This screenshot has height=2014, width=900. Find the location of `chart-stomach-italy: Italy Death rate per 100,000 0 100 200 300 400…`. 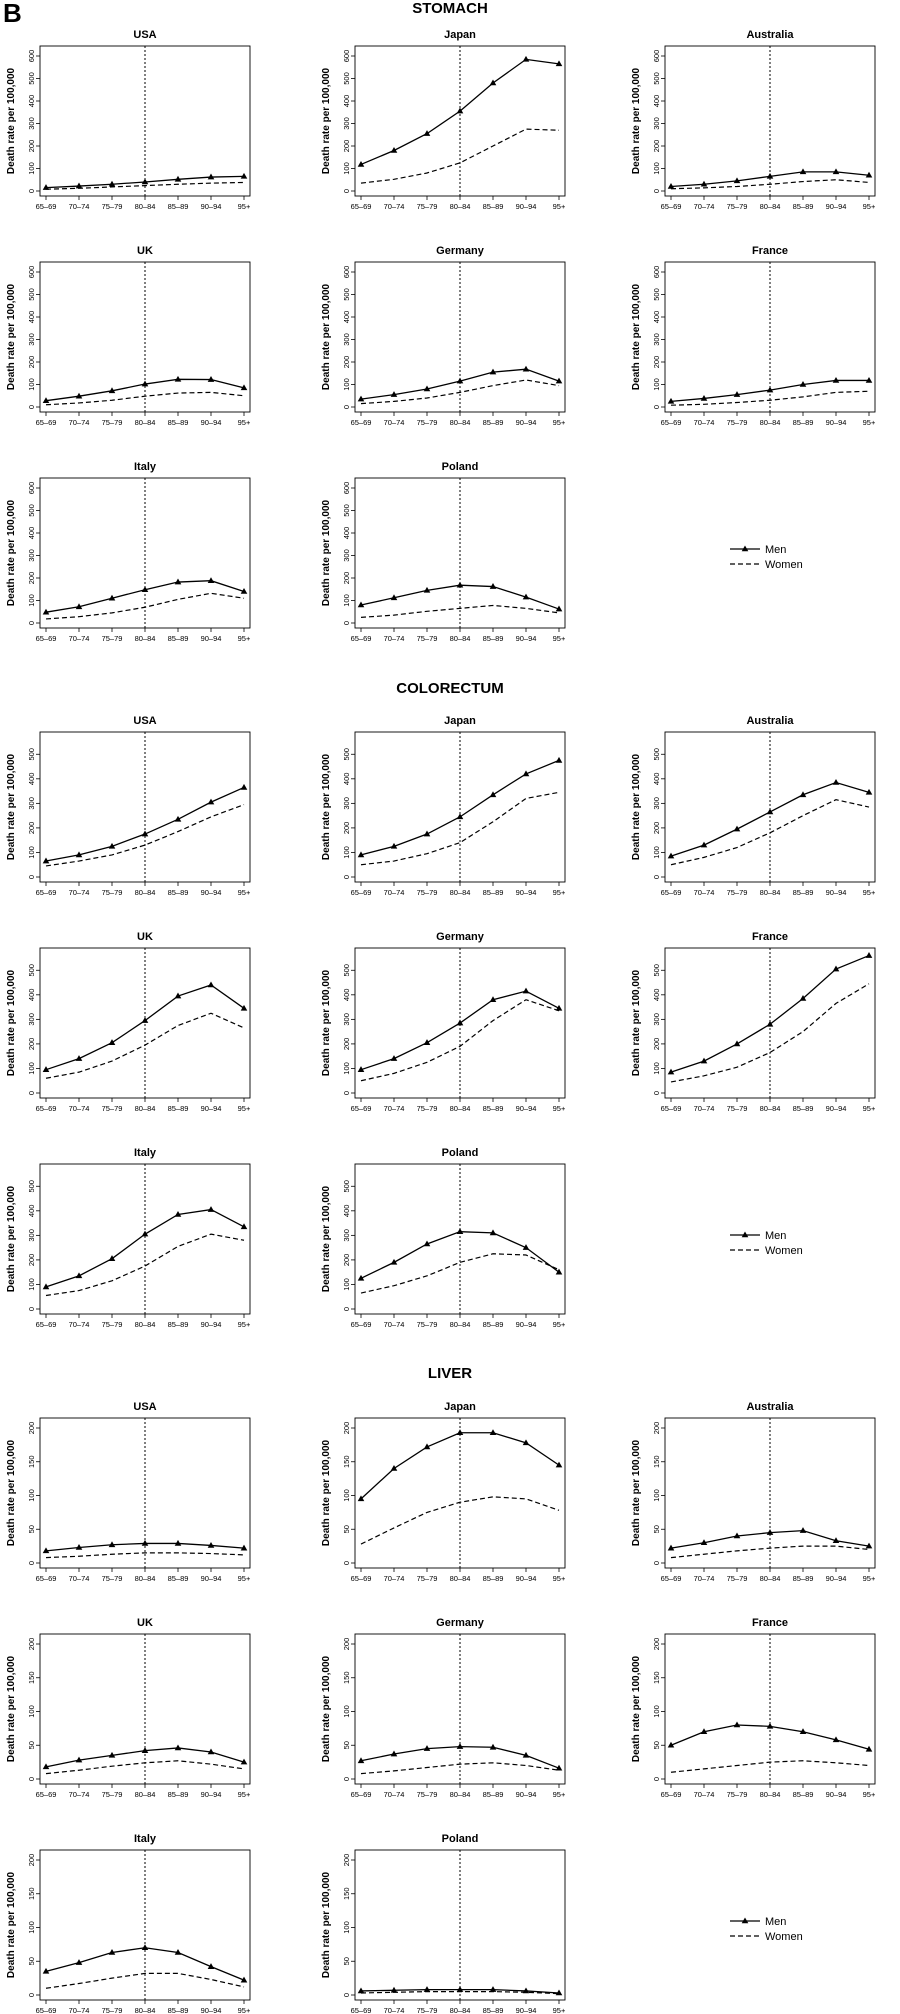

chart-stomach-italy: Italy Death rate per 100,000 0 100 200 300 400… is located at coordinates (128, 552).